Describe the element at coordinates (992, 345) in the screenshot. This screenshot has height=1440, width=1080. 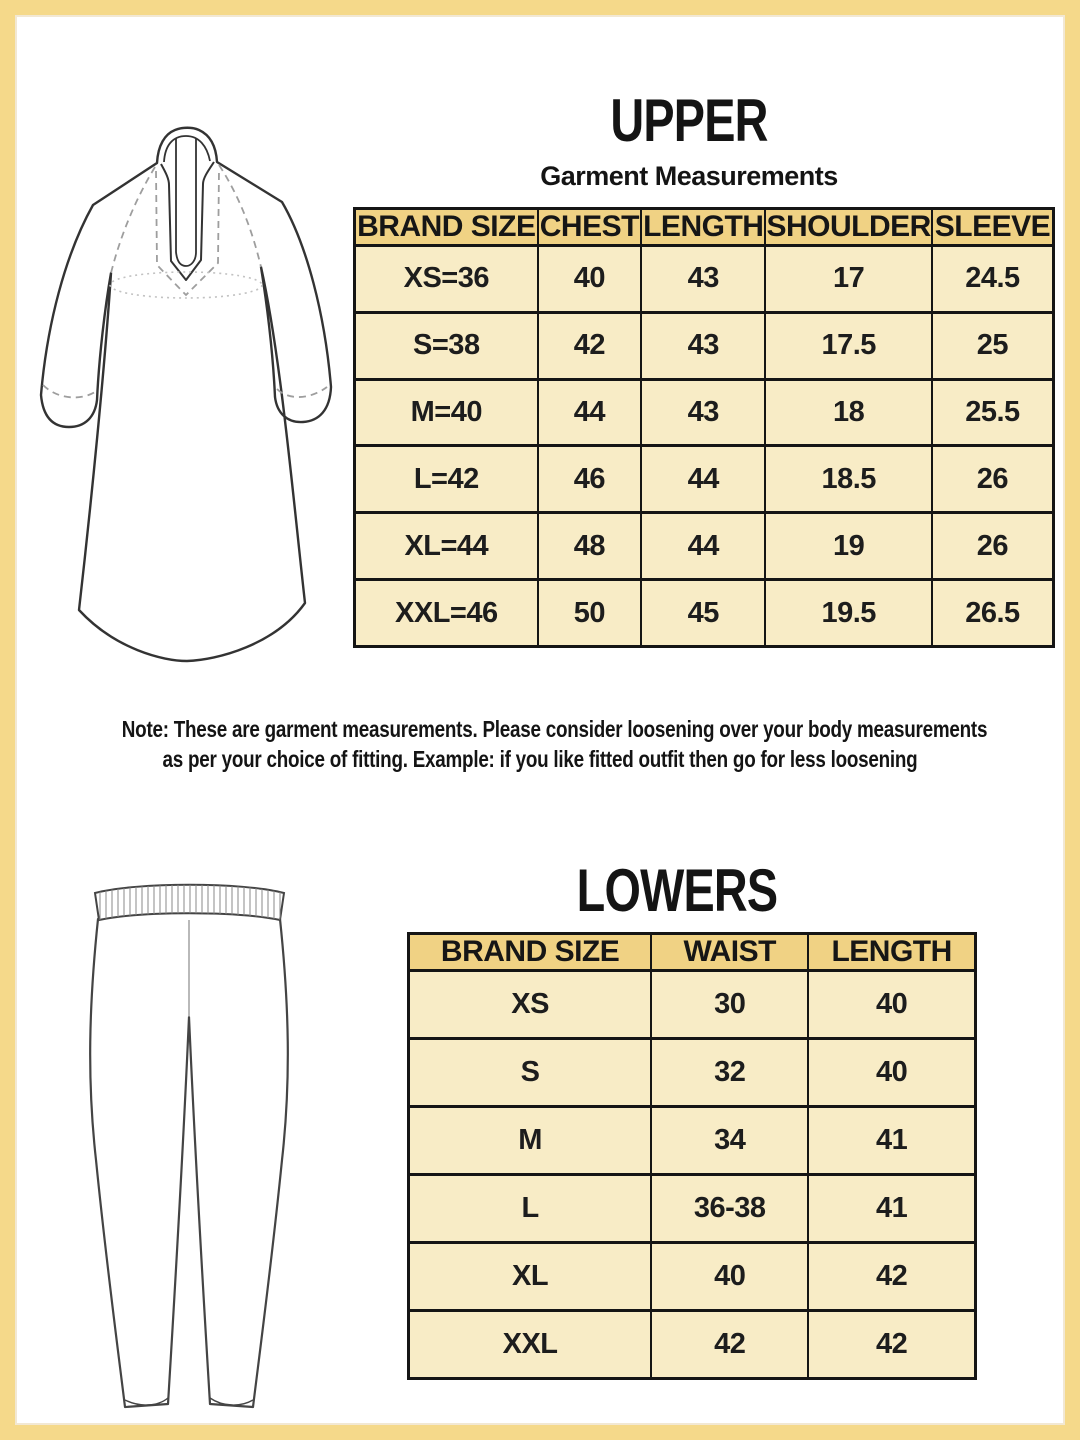
I see `table-cell: 25` at that location.